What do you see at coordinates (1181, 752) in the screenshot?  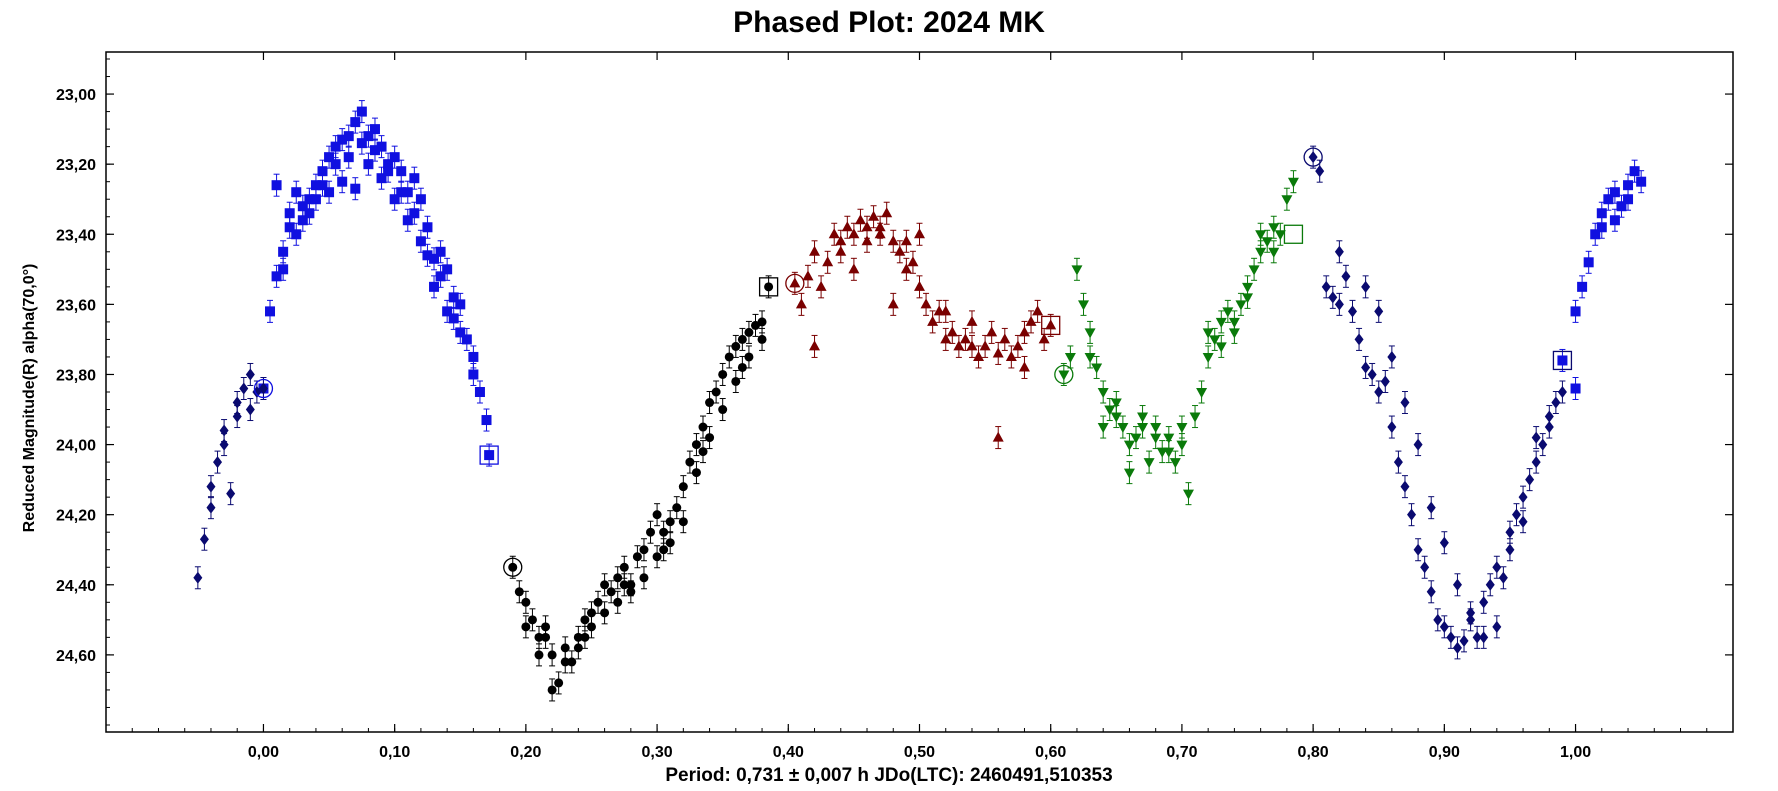 I see `x-tick-label: 0,70` at bounding box center [1181, 752].